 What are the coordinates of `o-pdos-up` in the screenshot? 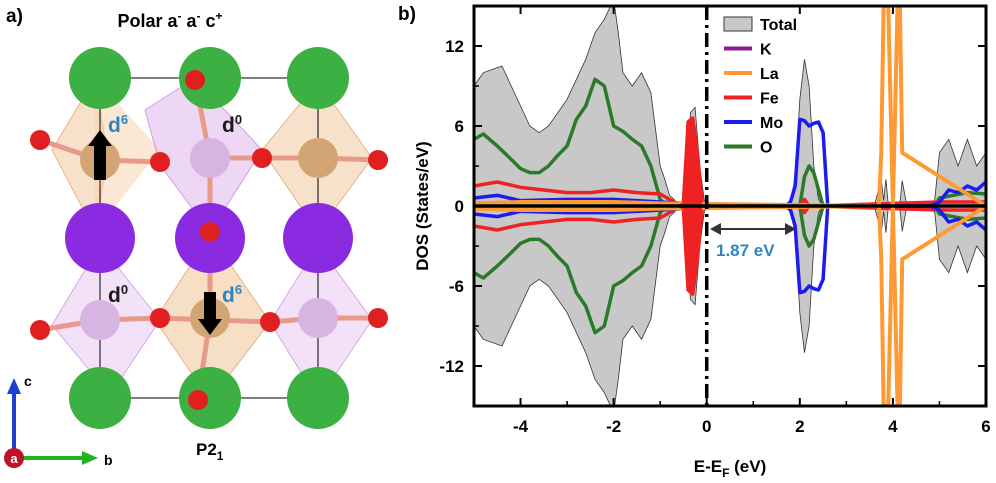 It's located at (730, 142).